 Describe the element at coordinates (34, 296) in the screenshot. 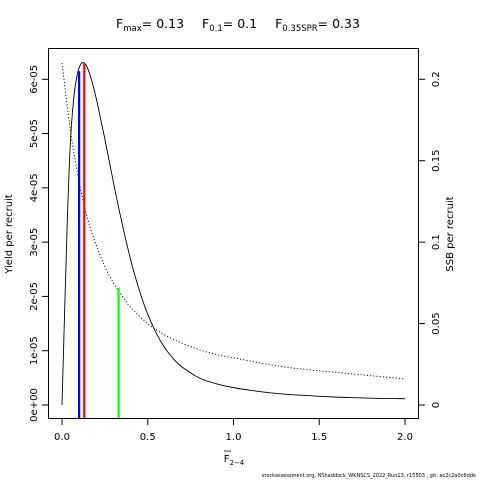

I see `y-left-tick-label: 2e-05` at that location.